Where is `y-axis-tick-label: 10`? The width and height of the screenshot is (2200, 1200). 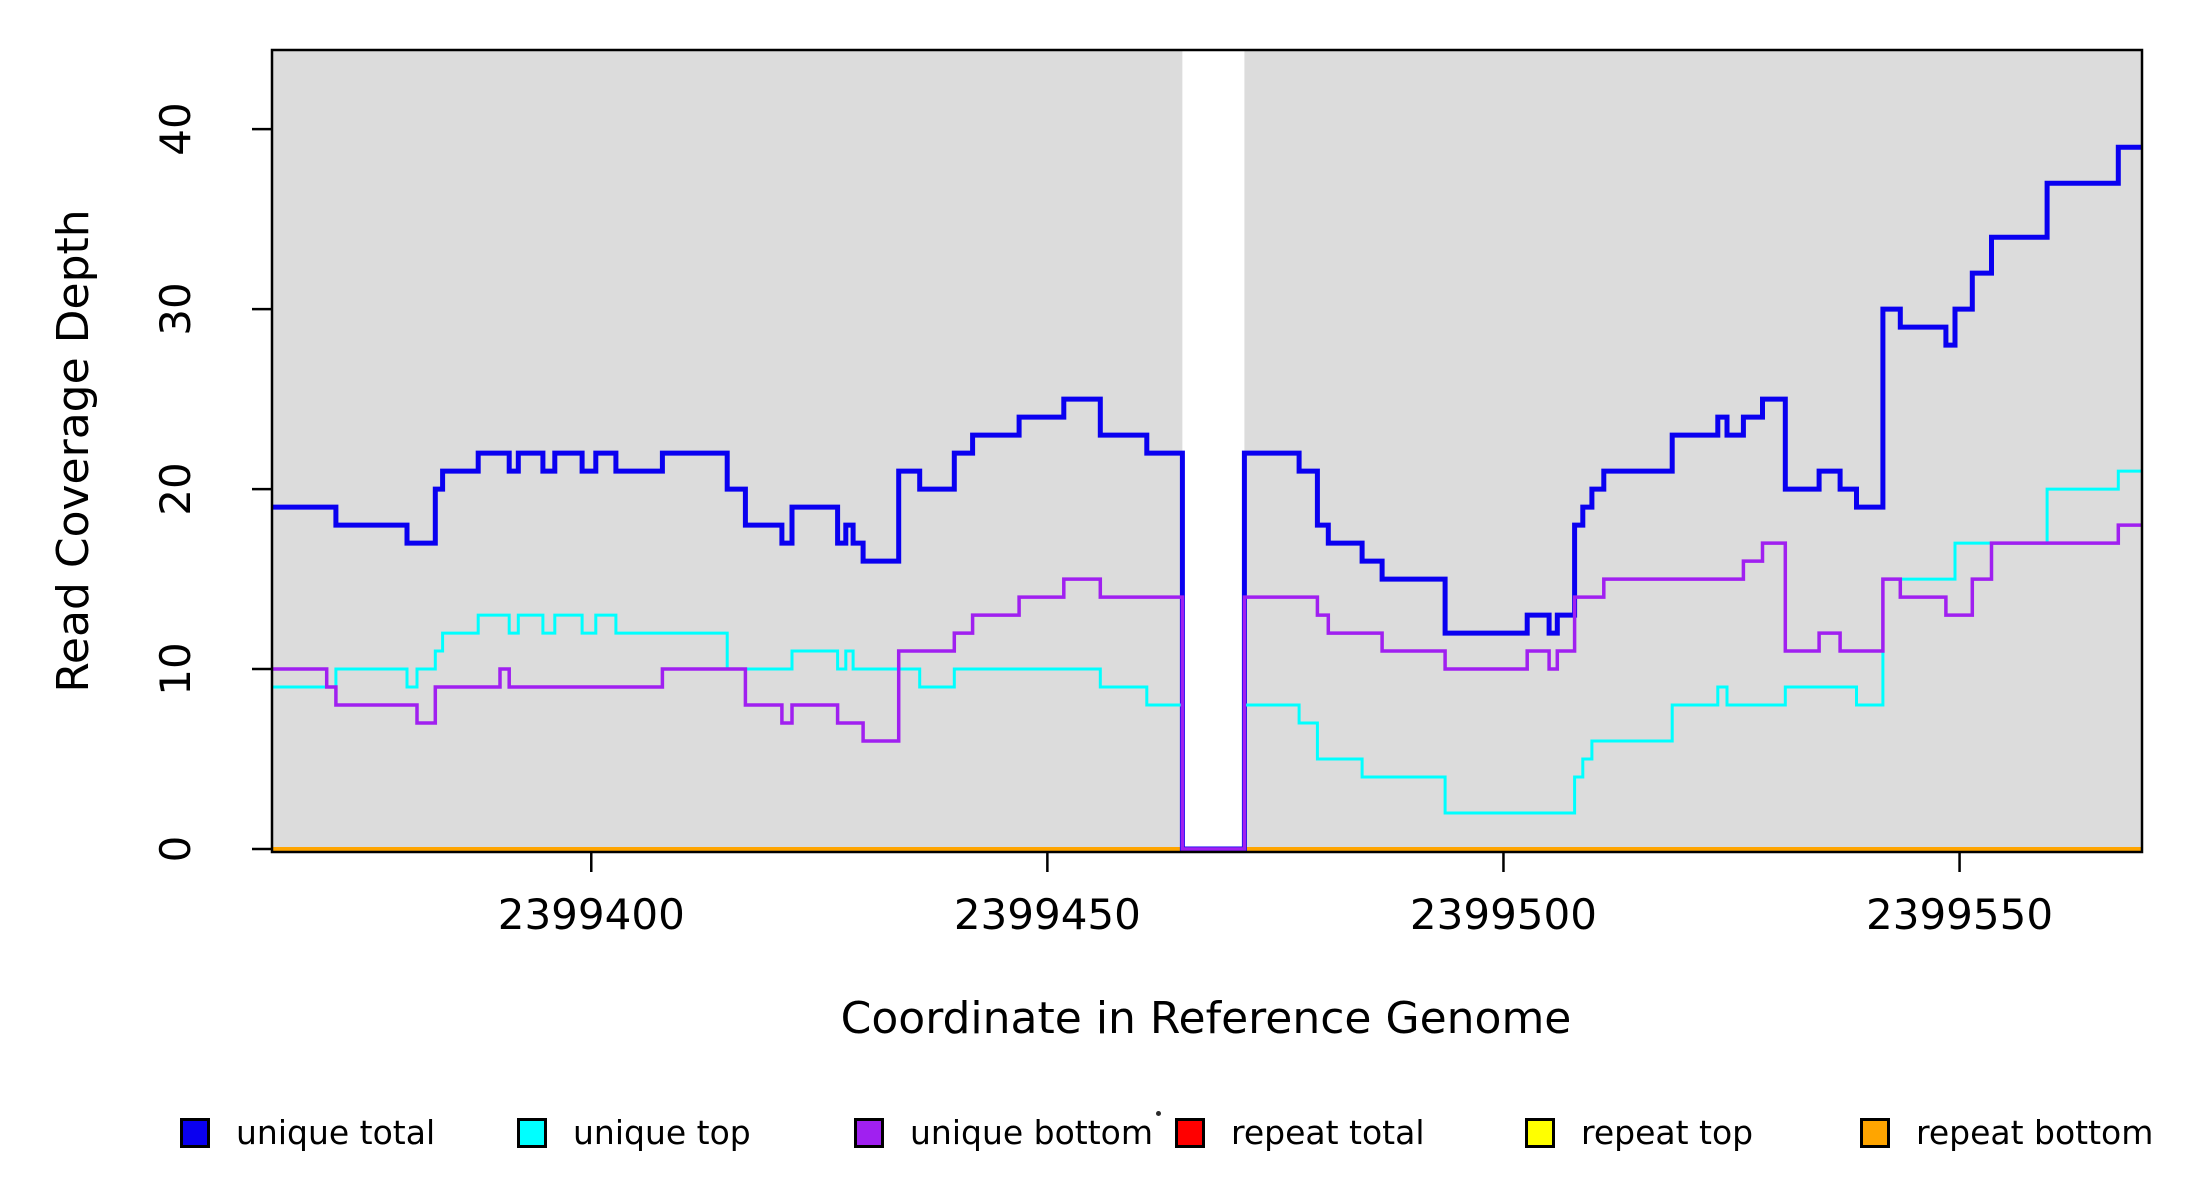 y-axis-tick-label: 10 is located at coordinates (175, 669).